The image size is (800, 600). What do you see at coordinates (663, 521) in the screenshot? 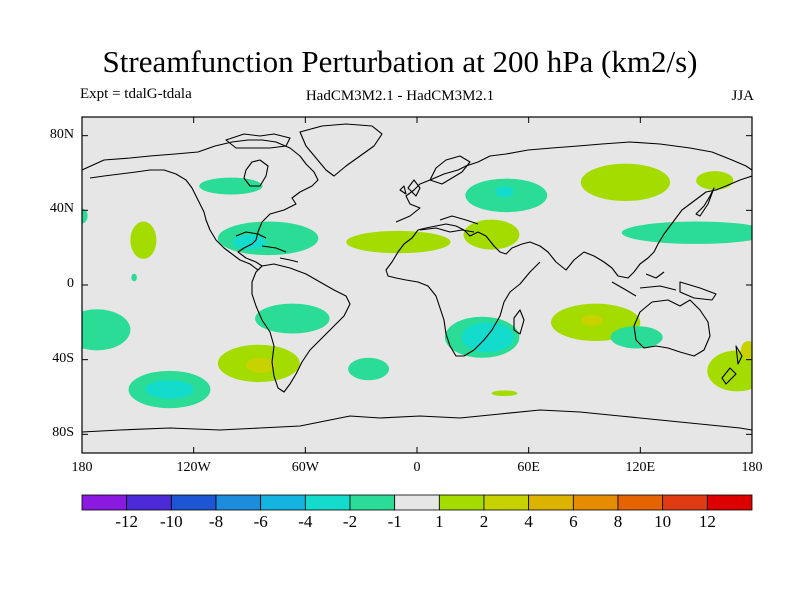
I see `colorbar-label: 10` at bounding box center [663, 521].